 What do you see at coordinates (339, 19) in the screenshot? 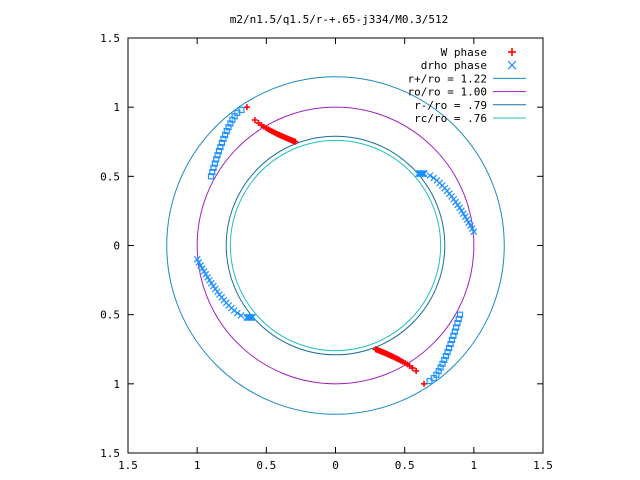
I see `chart-title: m2/n1.5/q1.5/r-+.65-j334/M0.3/512` at bounding box center [339, 19].